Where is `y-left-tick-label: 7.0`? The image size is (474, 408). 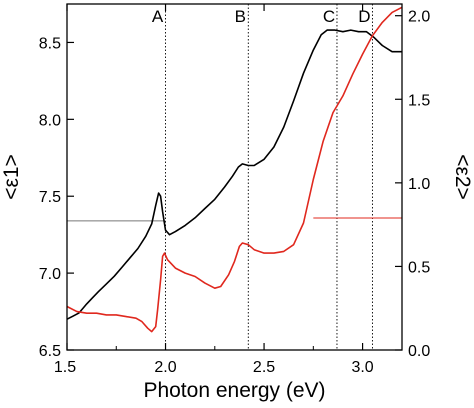
y-left-tick-label: 7.0 is located at coordinates (50, 274).